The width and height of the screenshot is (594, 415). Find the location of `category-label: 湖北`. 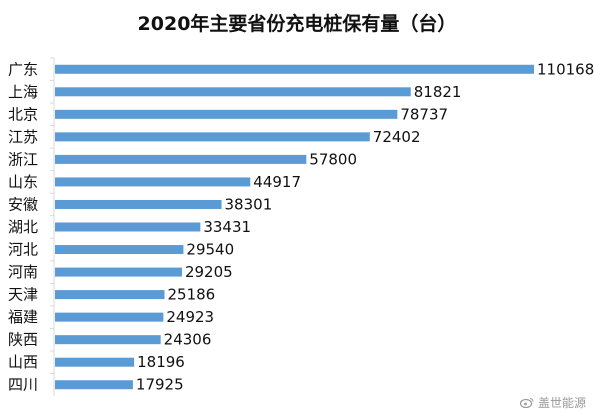

category-label: 湖北 is located at coordinates (23, 227).